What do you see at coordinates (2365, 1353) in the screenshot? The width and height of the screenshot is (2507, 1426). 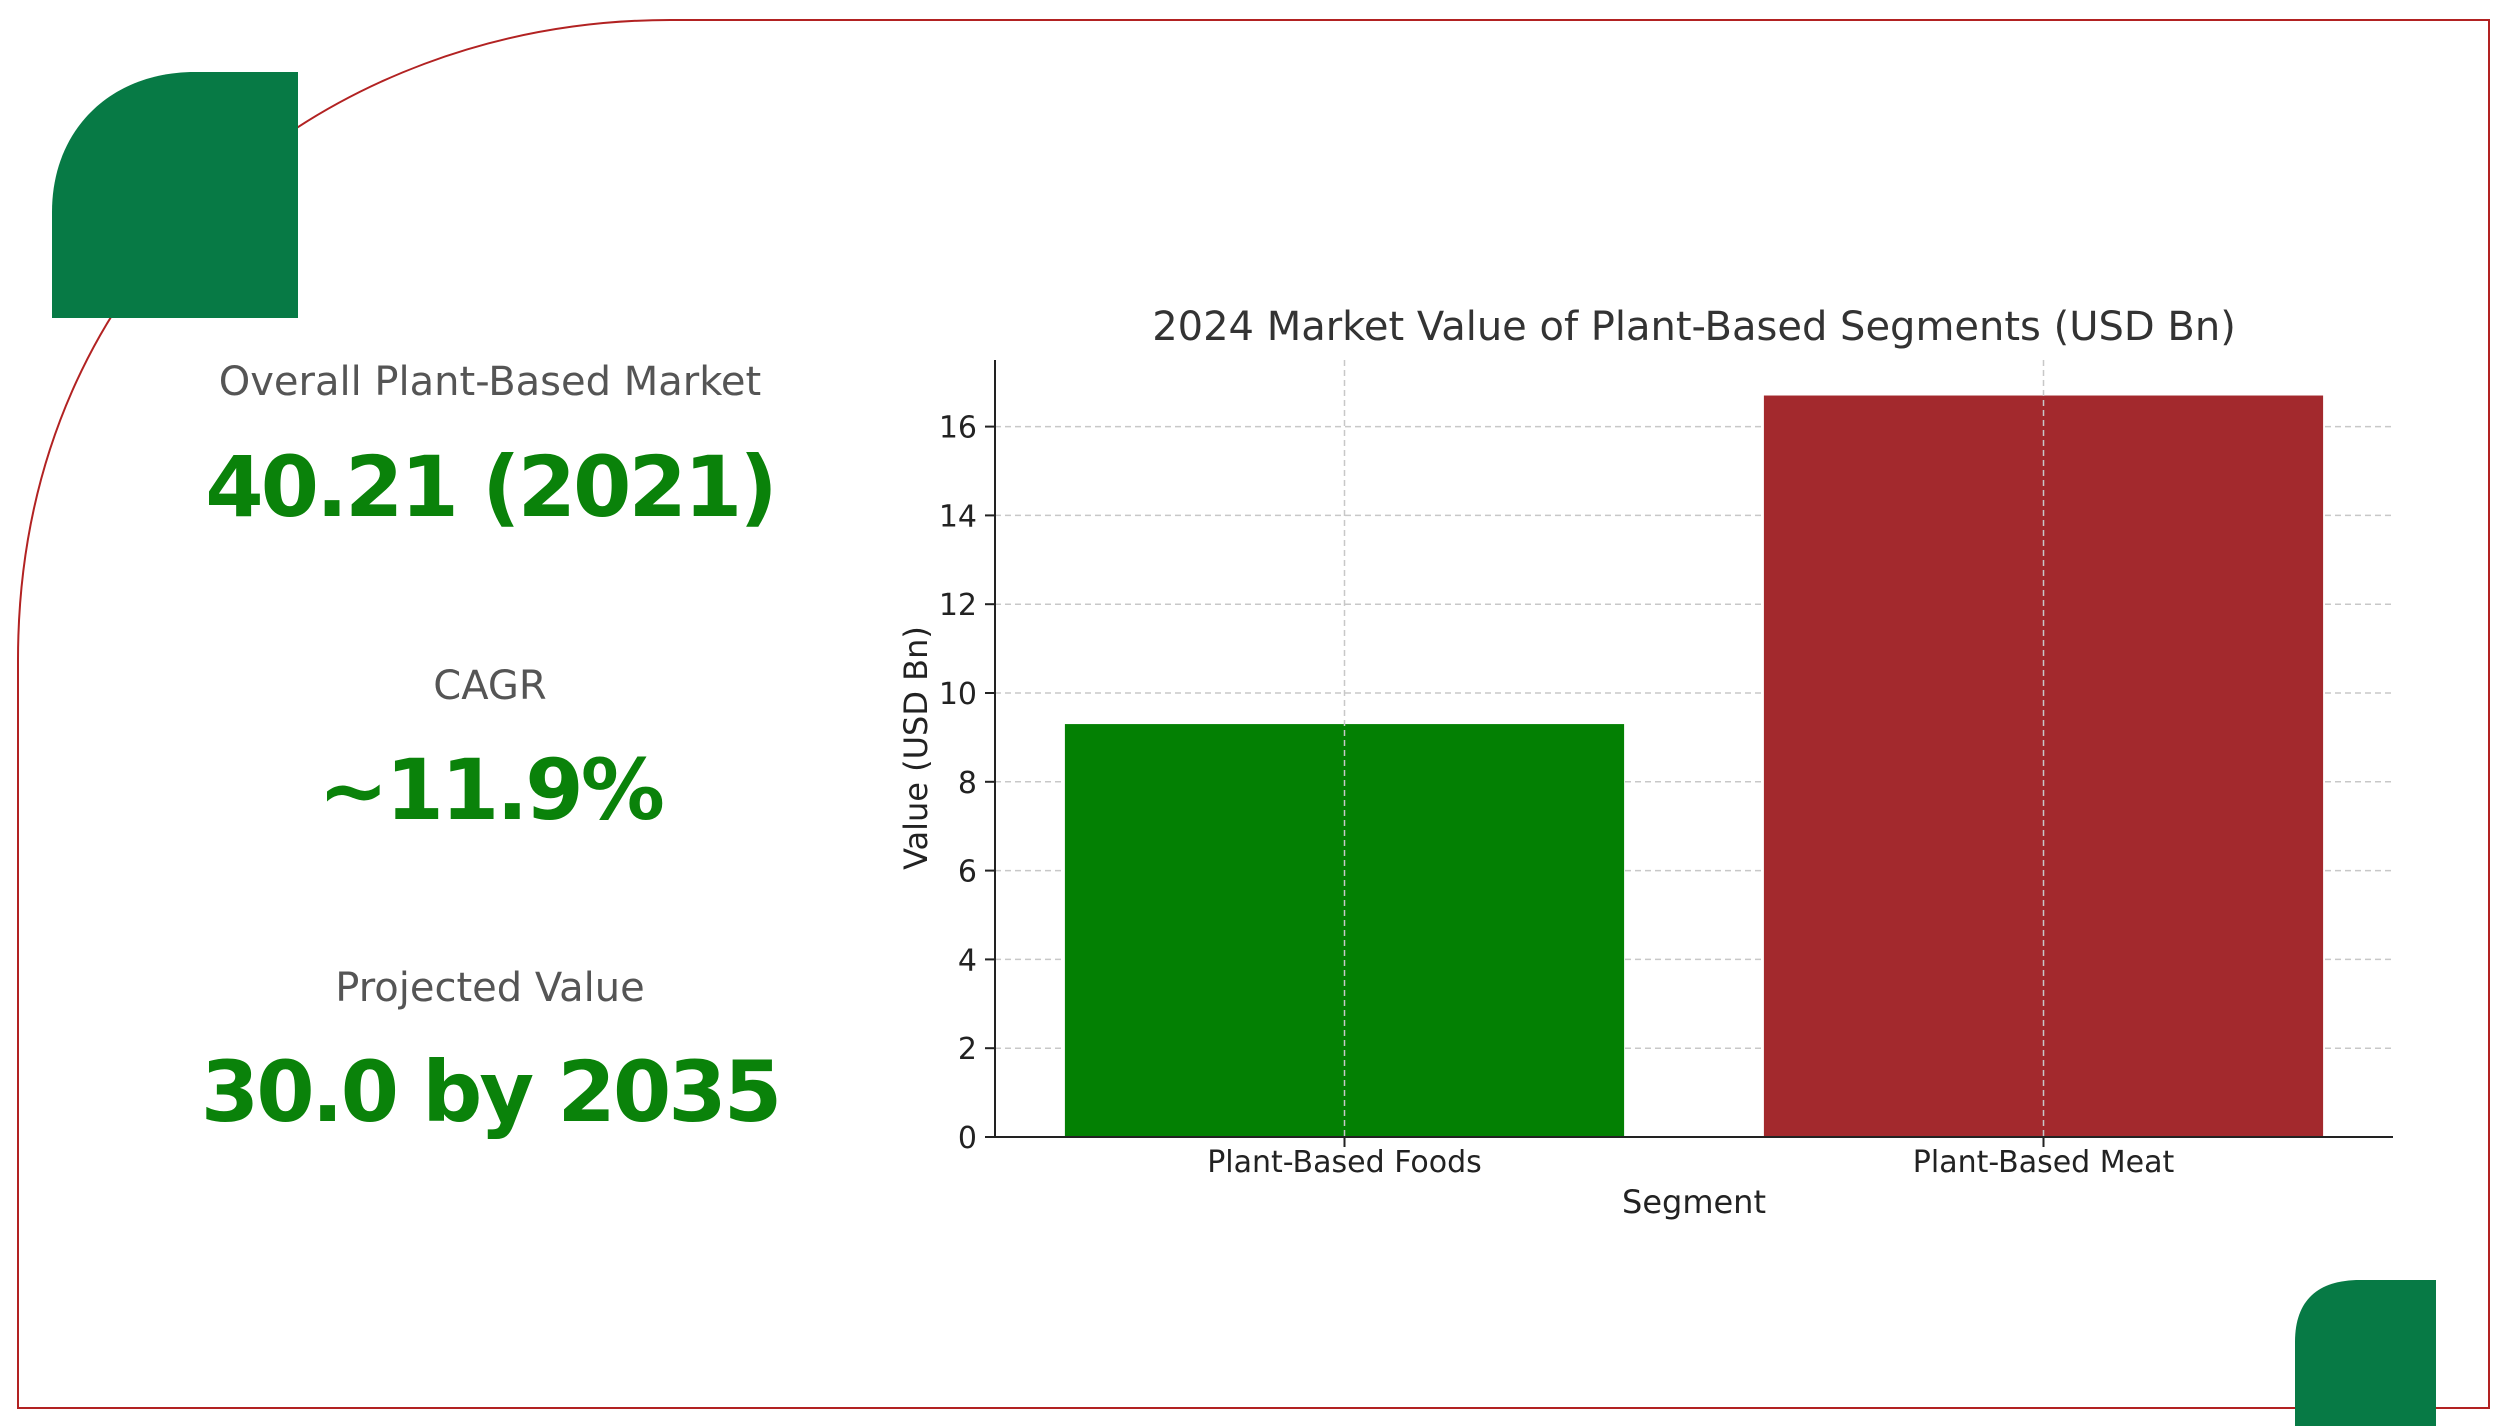 I see `corner-shape-bottom-right` at bounding box center [2365, 1353].